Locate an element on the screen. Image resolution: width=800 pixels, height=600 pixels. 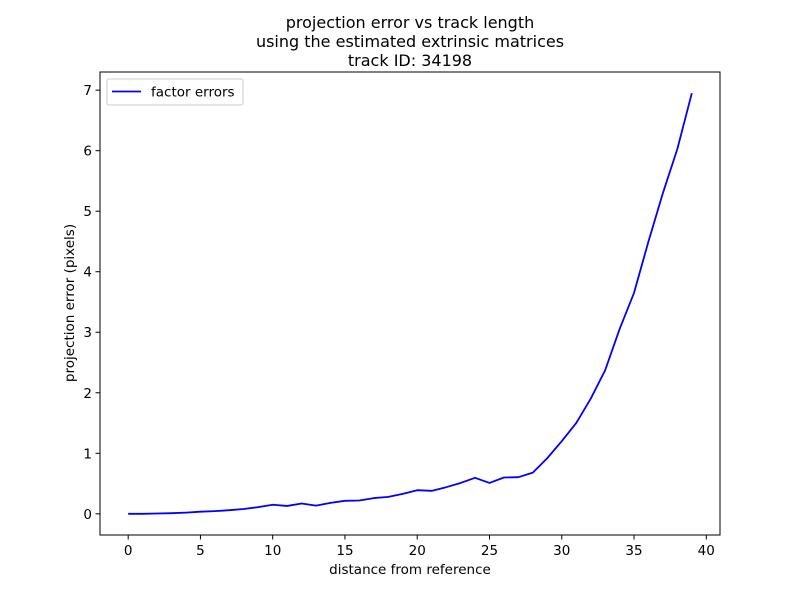
x-tick-label: 25 is located at coordinates (489, 551).